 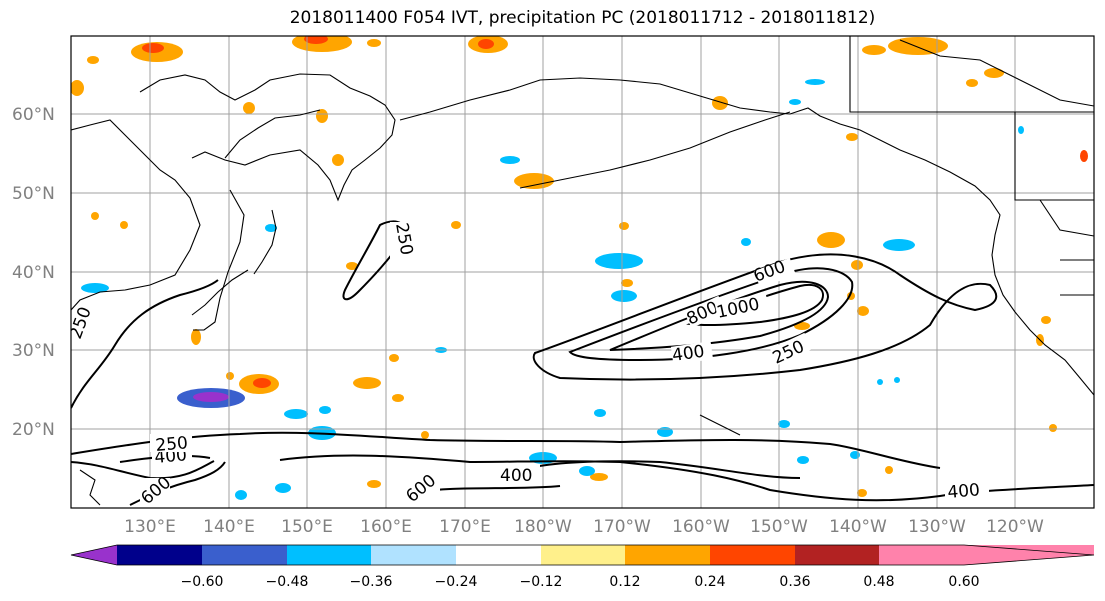 I want to click on lat-label: 60°N, so click(x=33, y=115).